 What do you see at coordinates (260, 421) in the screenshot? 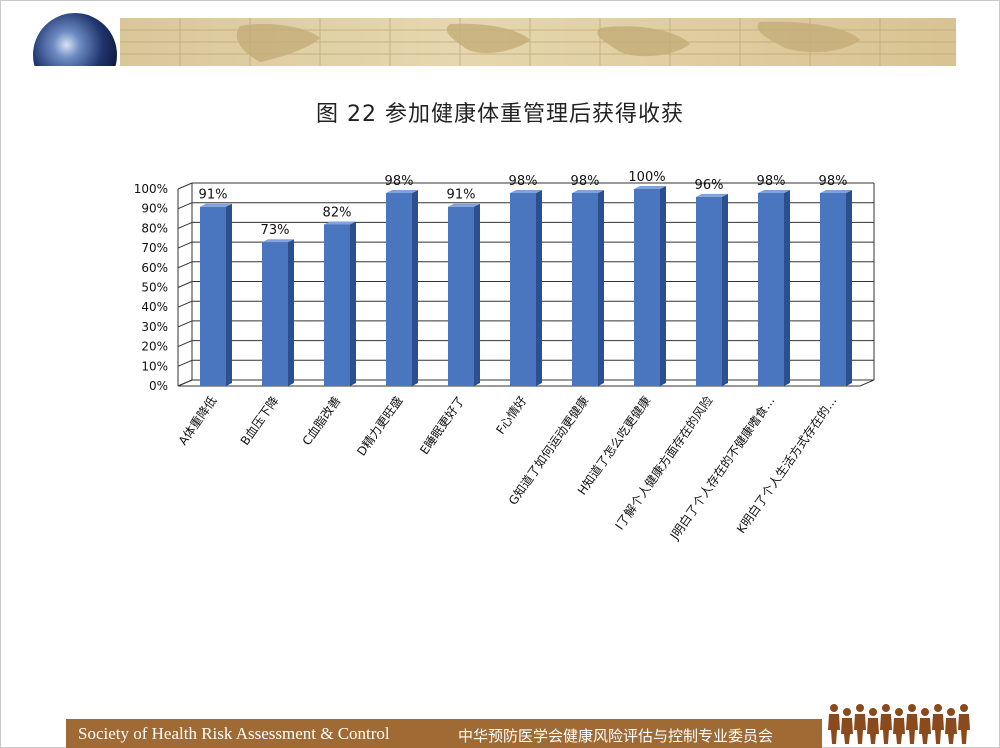
I see `x-tick-label: B血压下降` at bounding box center [260, 421].